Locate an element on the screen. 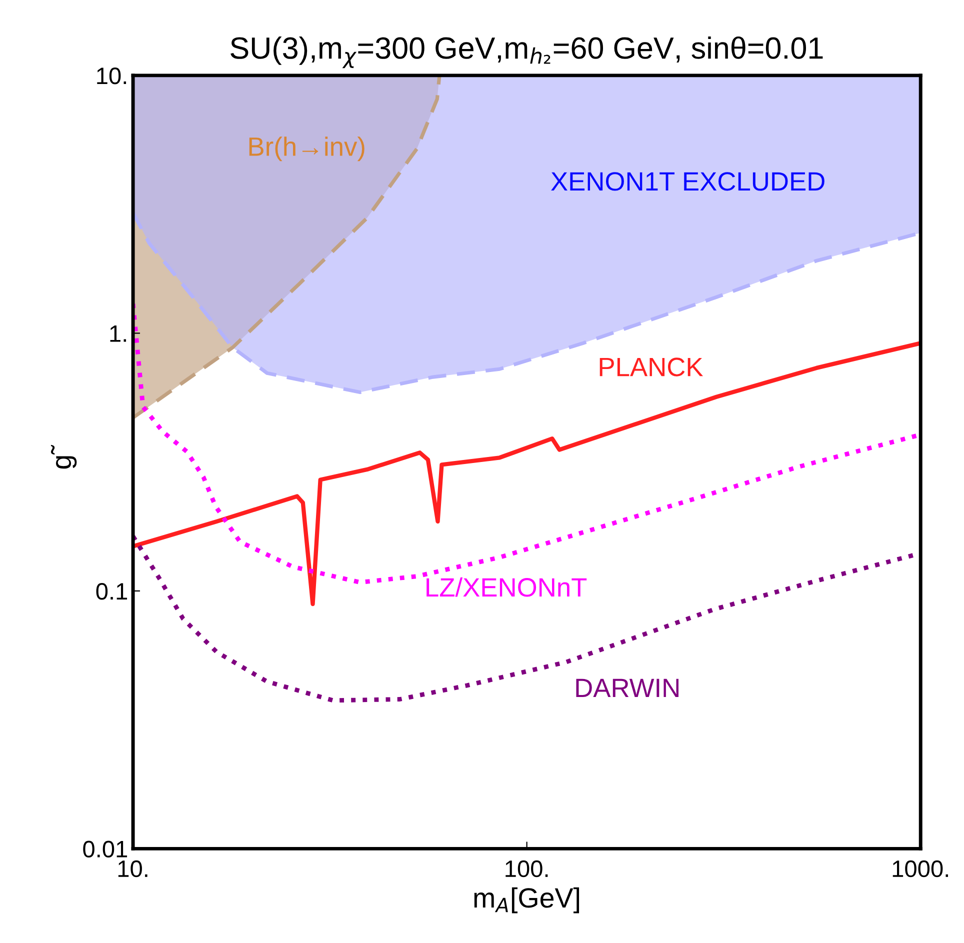 The image size is (964, 943). y-tick-label: 0.01 is located at coordinates (105, 849).